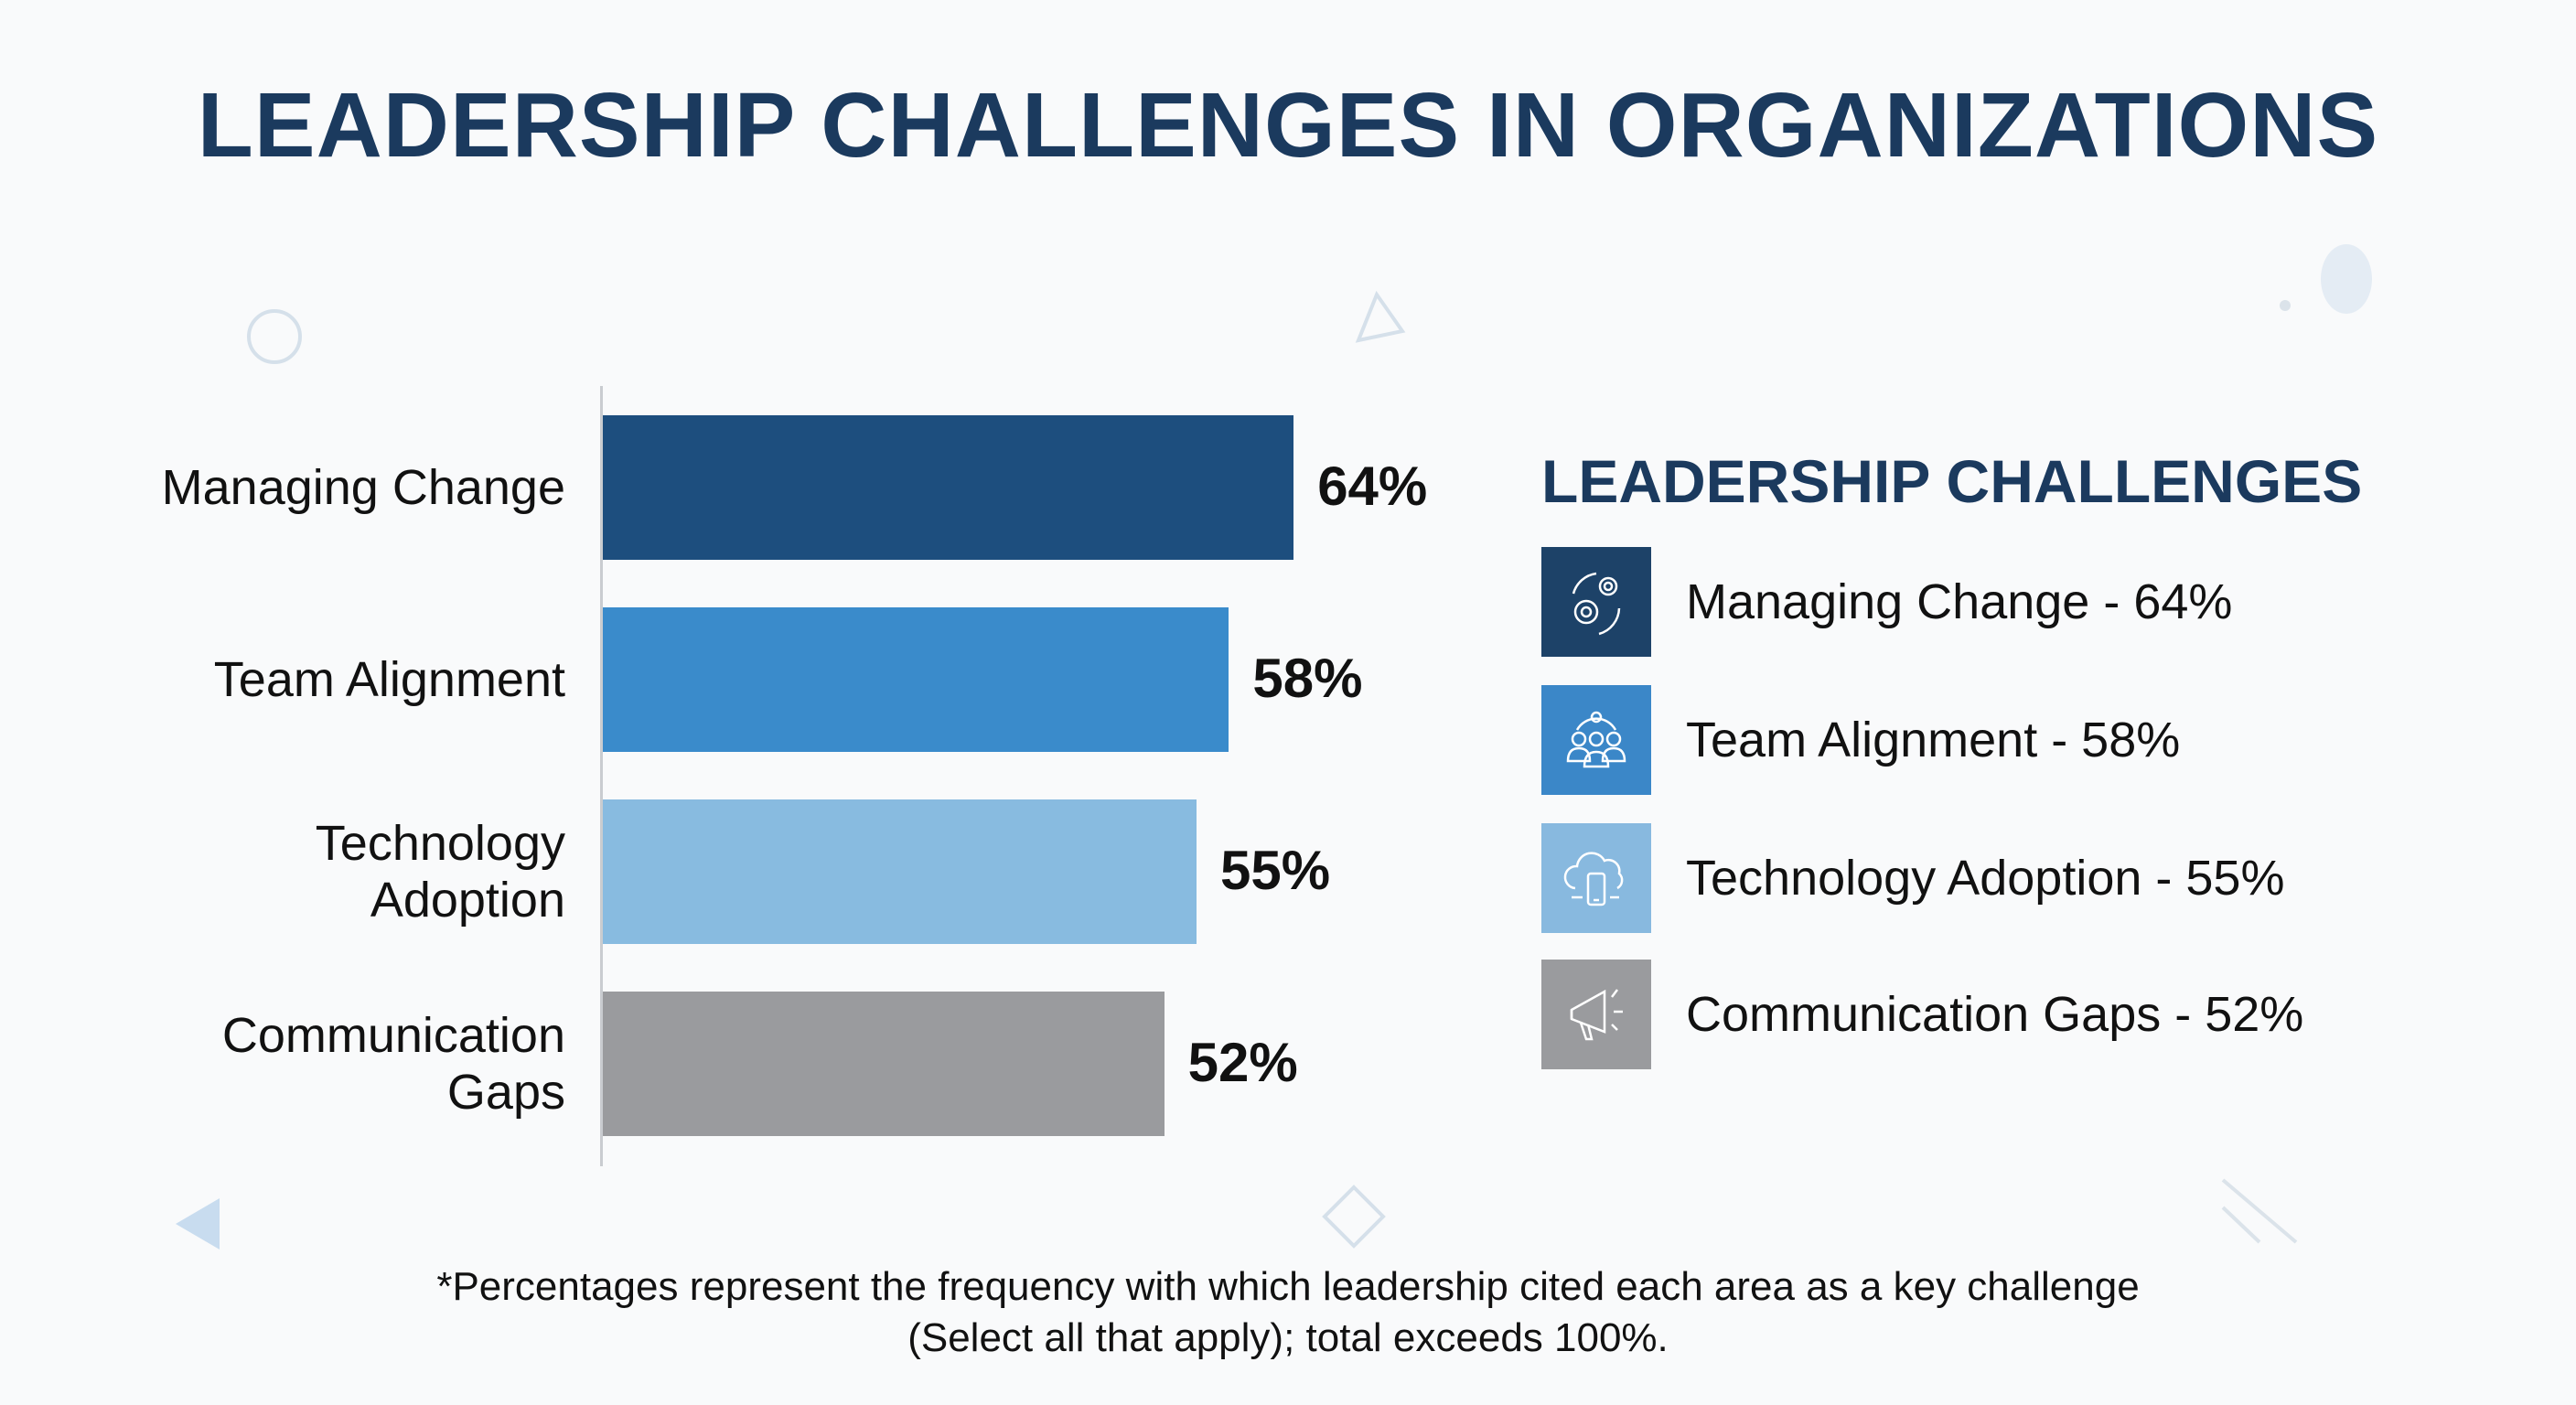 Image resolution: width=2576 pixels, height=1405 pixels. What do you see at coordinates (1381, 316) in the screenshot?
I see `decor-triangle` at bounding box center [1381, 316].